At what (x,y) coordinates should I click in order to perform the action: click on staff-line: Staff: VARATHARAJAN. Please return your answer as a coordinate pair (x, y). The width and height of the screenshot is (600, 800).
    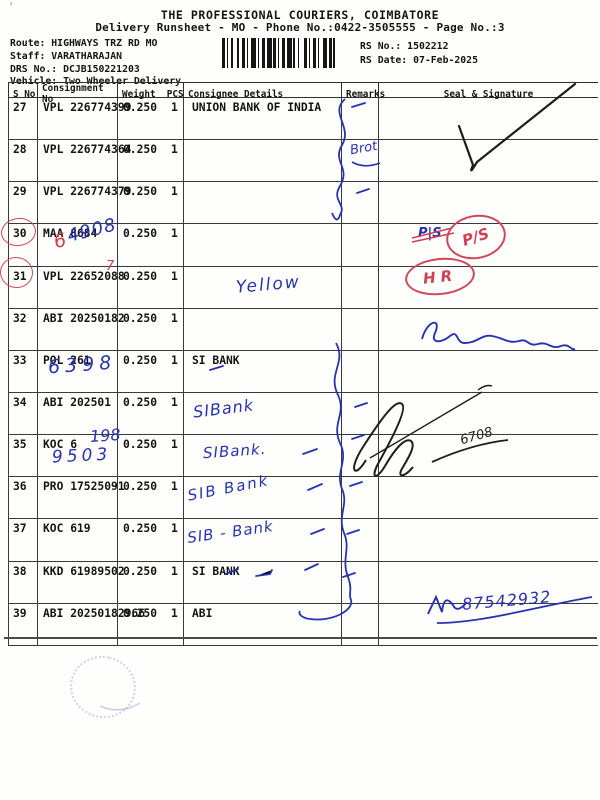
    Looking at the image, I should click on (66, 56).